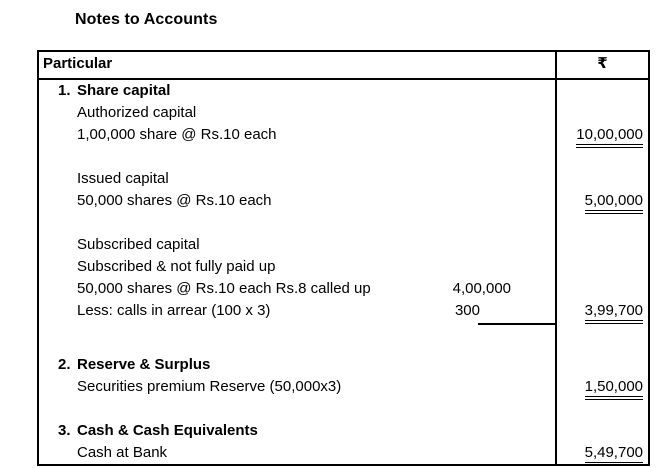  Describe the element at coordinates (613, 202) in the screenshot. I see `amount-value: 5,00,000` at that location.